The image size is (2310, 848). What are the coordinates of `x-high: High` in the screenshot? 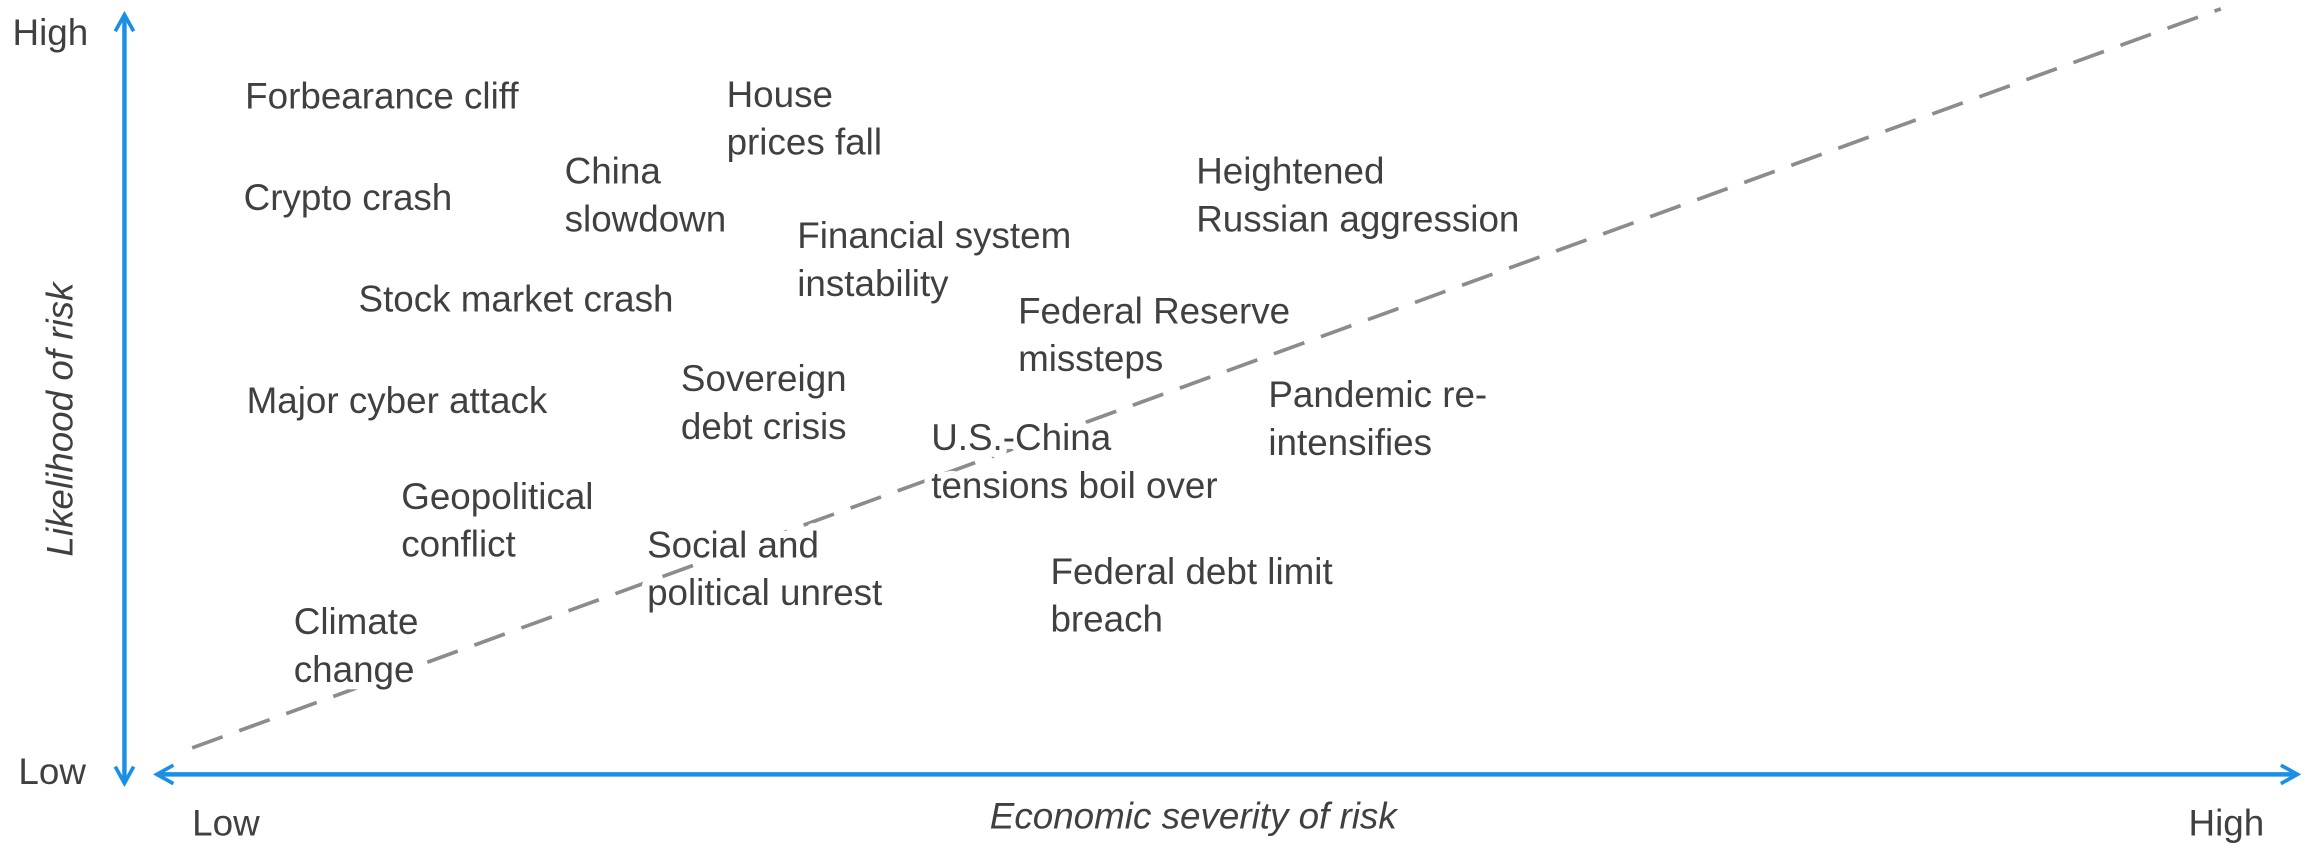 It's located at (2227, 823).